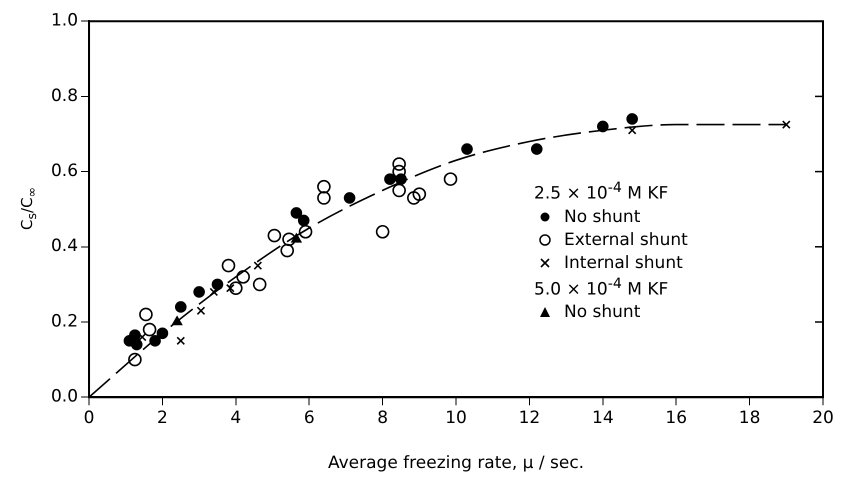 This screenshot has width=863, height=485. I want to click on x-tick-label: 18, so click(749, 418).